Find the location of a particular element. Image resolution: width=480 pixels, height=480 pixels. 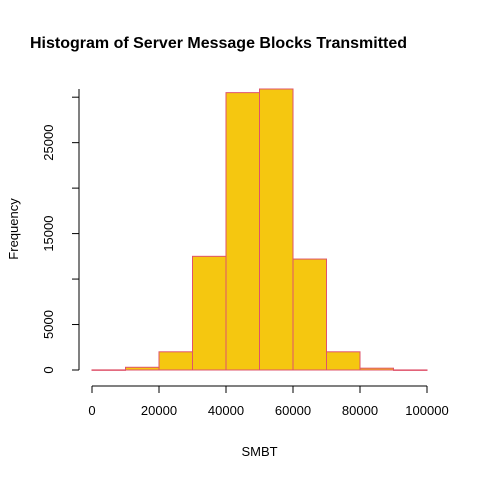

x-tick-label: 80000 is located at coordinates (360, 410).